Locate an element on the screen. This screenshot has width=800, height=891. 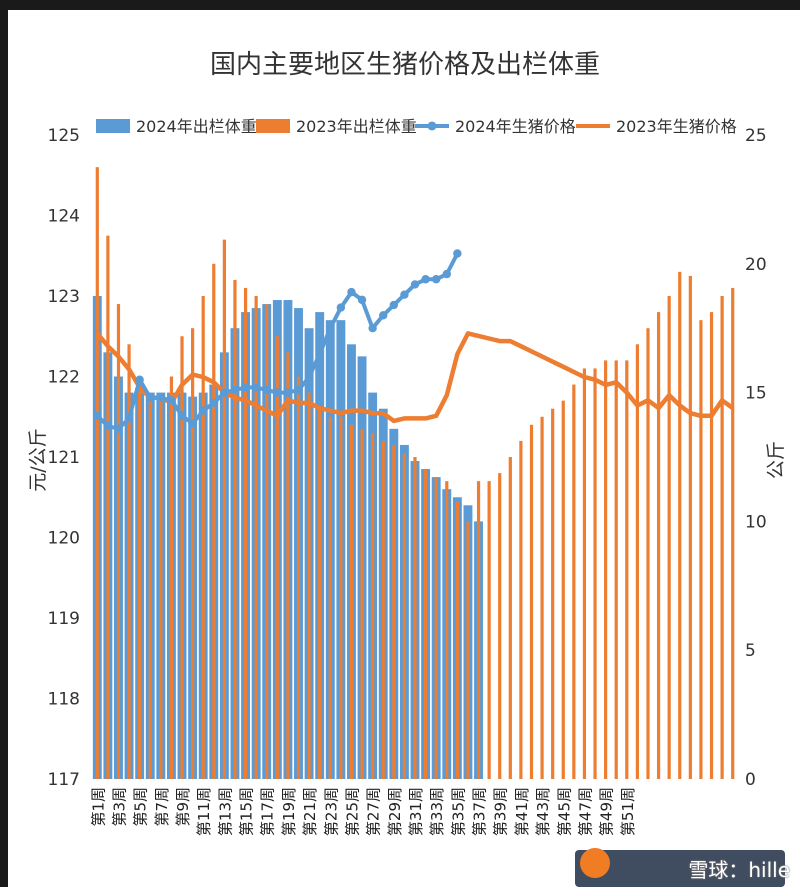
legend: 2024年出栏体重 2023年出栏体重 2024年生猪价格 2023年生猪价格 is located at coordinates (416, 126).